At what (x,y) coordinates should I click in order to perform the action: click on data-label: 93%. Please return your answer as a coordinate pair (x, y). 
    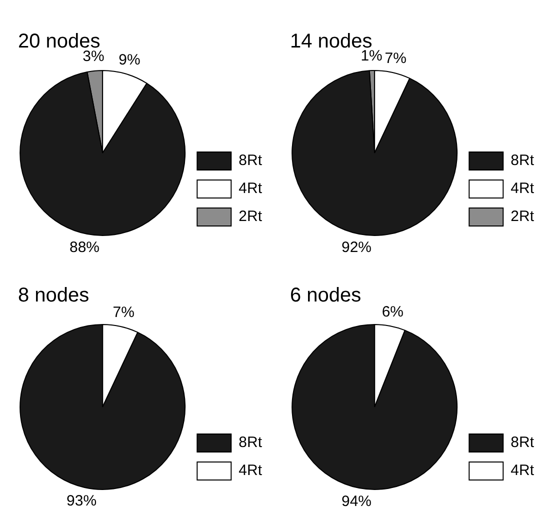
    Looking at the image, I should click on (81, 501).